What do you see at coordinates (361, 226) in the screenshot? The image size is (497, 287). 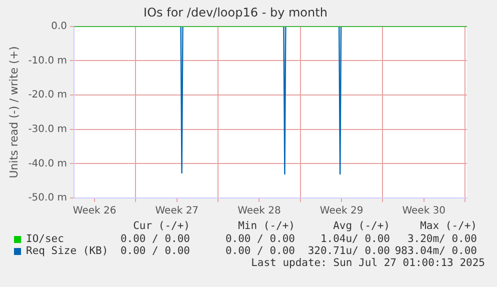 I see `text: Avg (-/+)` at bounding box center [361, 226].